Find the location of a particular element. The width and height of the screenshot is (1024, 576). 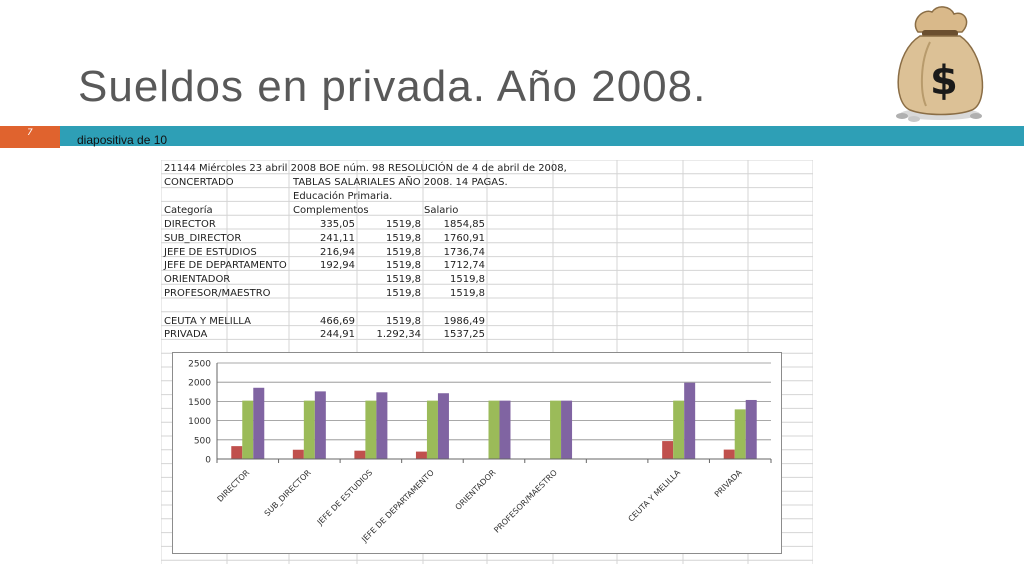

row-category: PROFESOR/MAESTRO is located at coordinates (217, 293).